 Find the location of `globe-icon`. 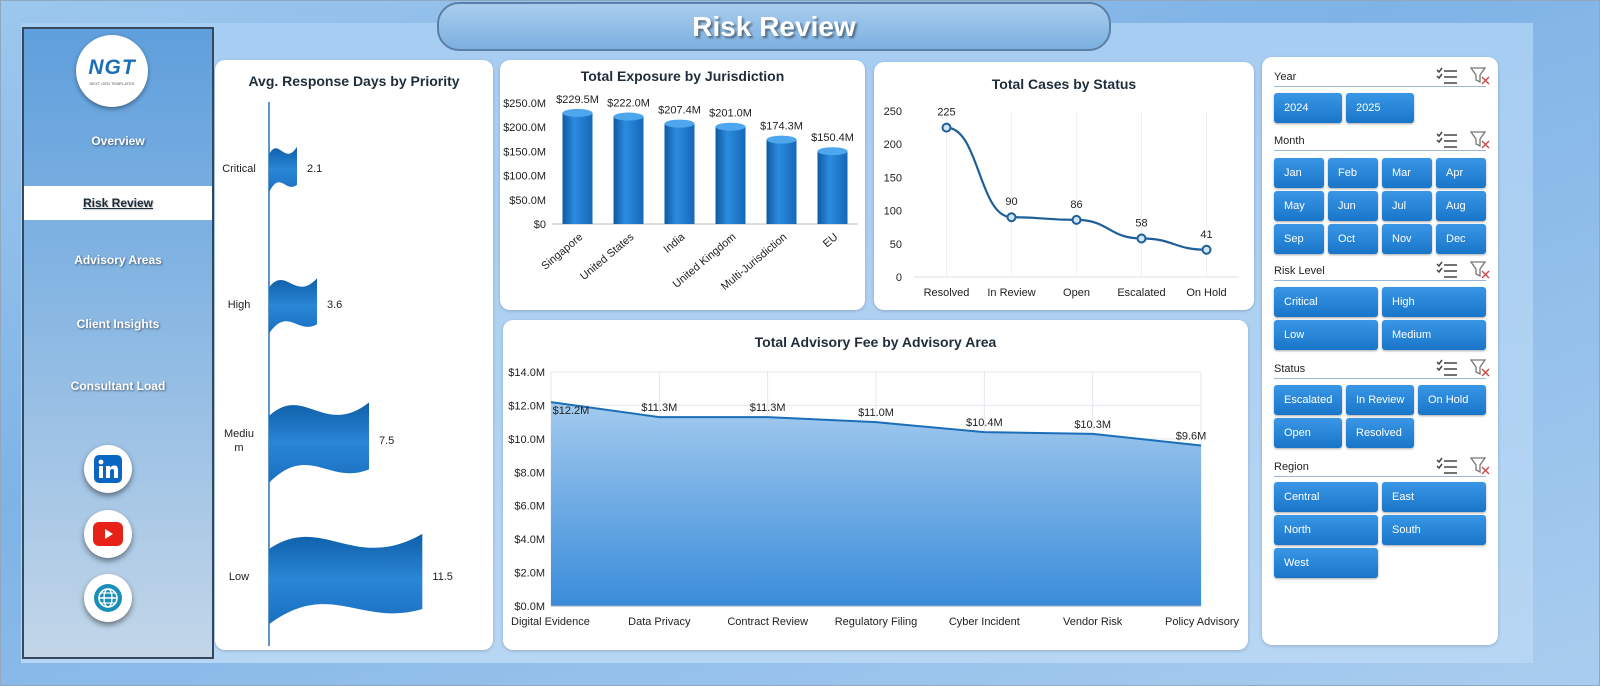

globe-icon is located at coordinates (108, 598).